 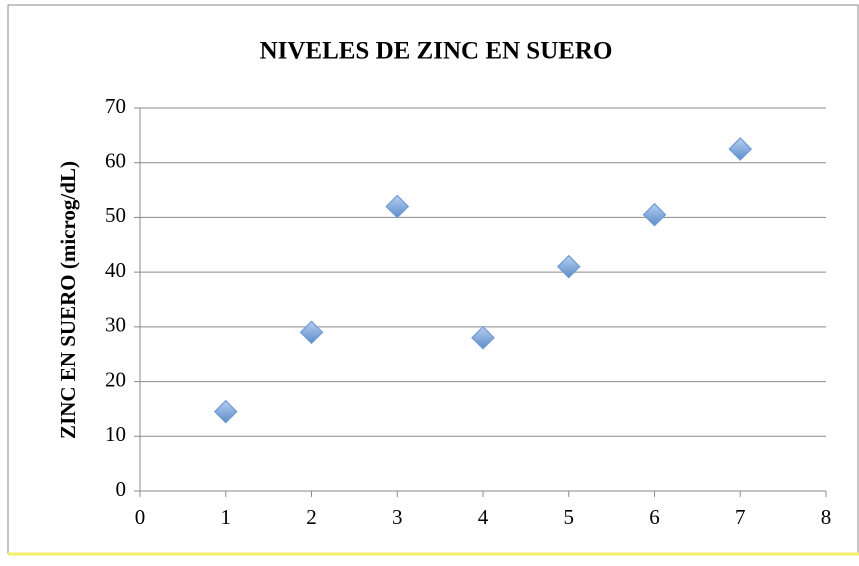 I want to click on x-tick-label: 6, so click(x=654, y=517).